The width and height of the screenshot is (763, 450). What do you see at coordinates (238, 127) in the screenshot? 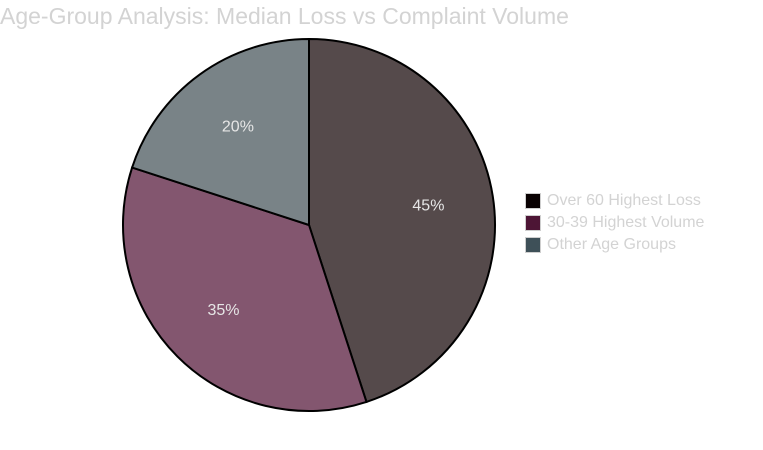
I see `slice-label-2: 20%` at bounding box center [238, 127].